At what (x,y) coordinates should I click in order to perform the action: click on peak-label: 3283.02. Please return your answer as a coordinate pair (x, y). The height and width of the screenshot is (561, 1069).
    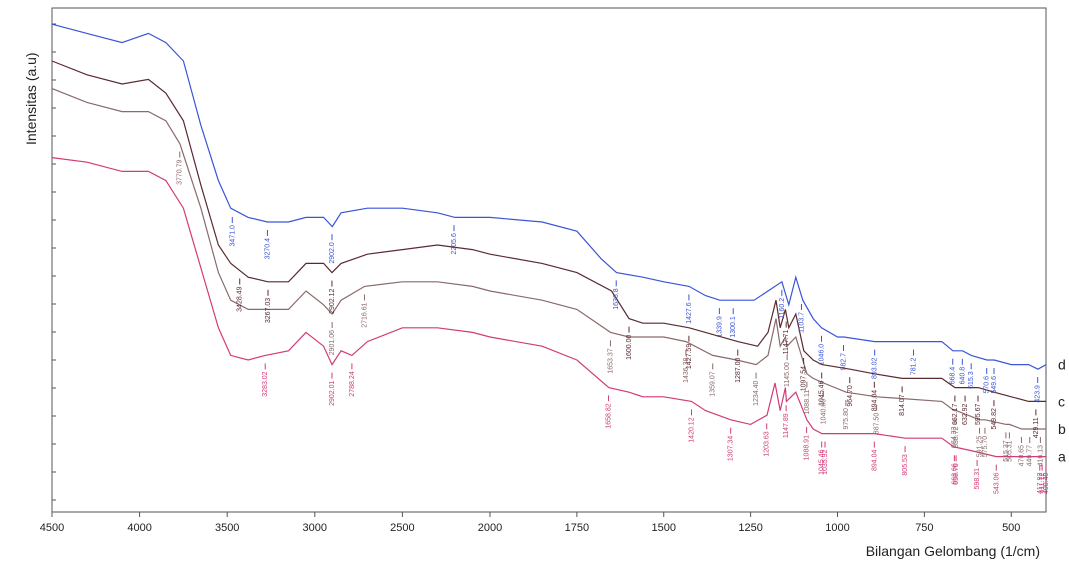
    Looking at the image, I should click on (265, 383).